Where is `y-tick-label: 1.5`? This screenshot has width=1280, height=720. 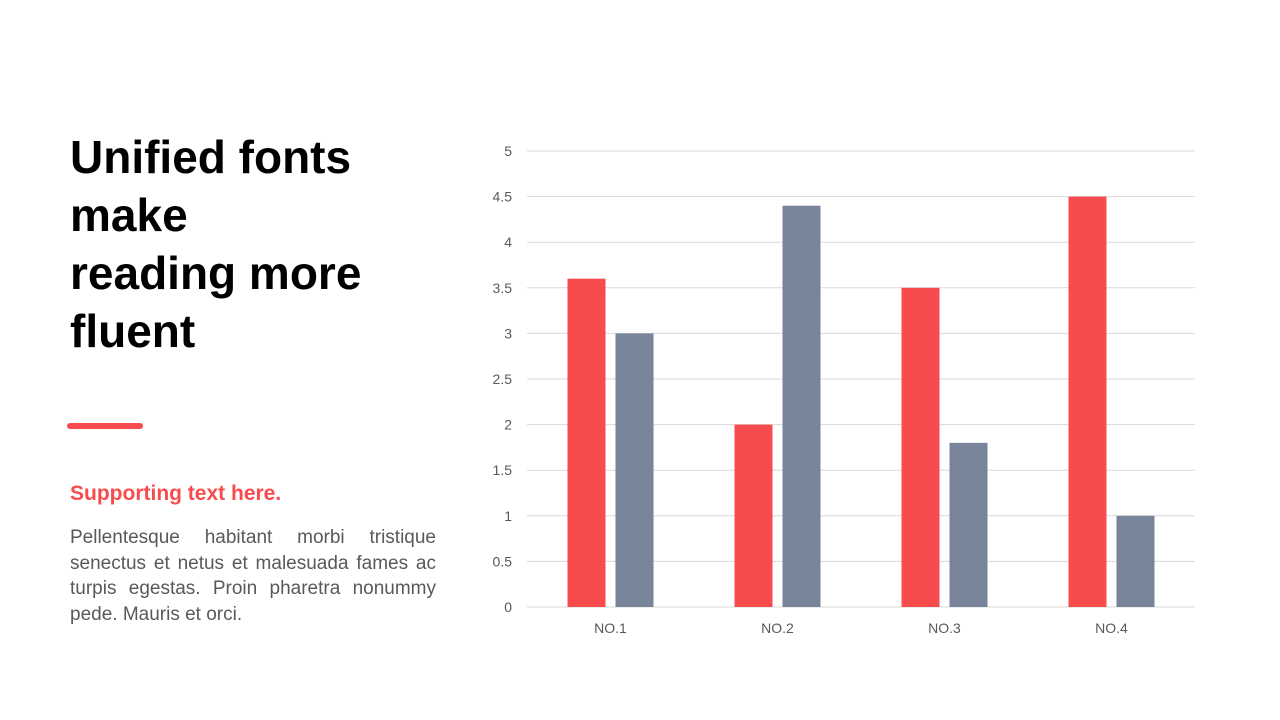 y-tick-label: 1.5 is located at coordinates (503, 470).